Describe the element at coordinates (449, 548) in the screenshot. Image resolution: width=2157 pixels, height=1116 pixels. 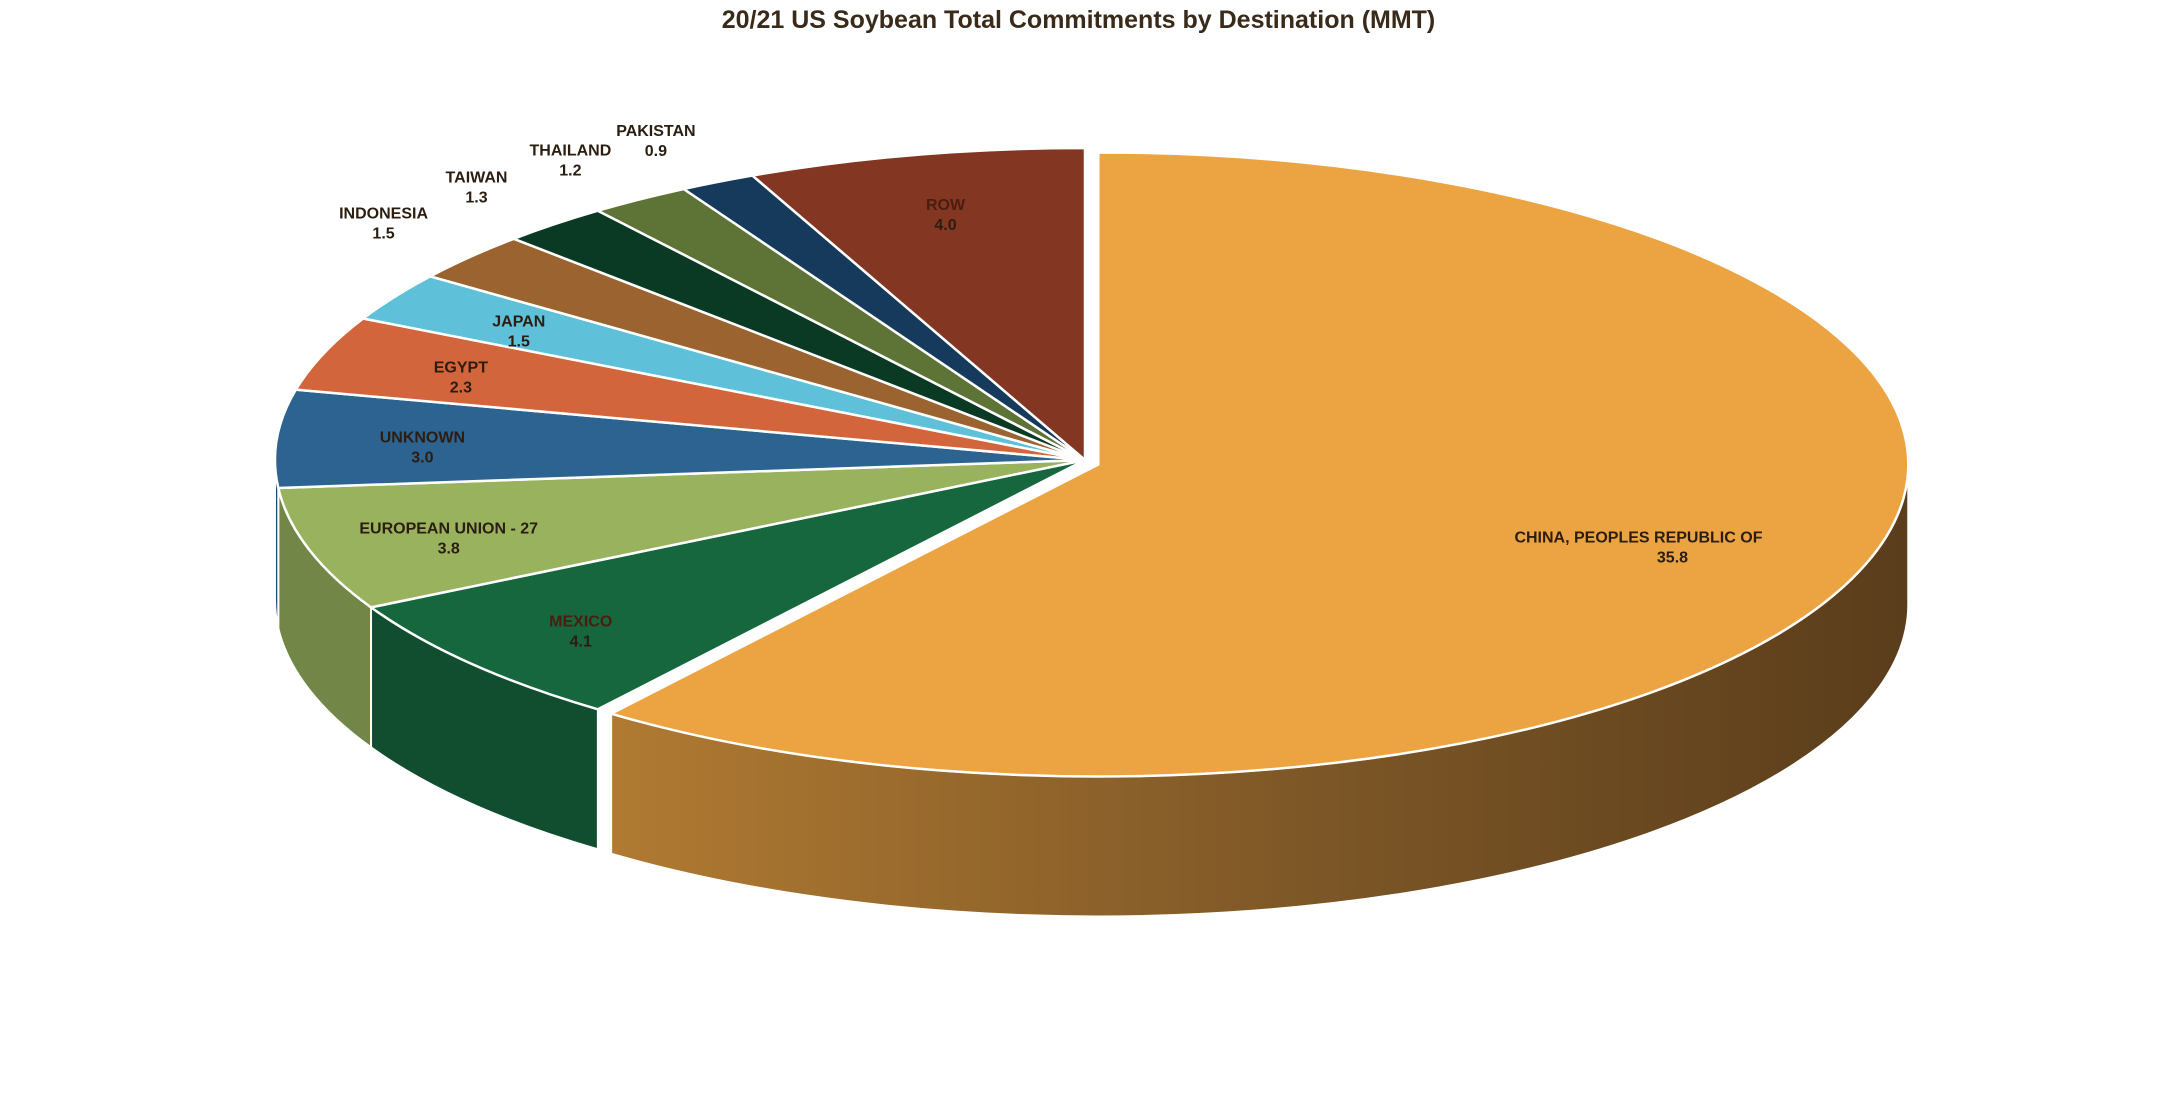
I see `slice-value-european-union-27: 3.8` at that location.